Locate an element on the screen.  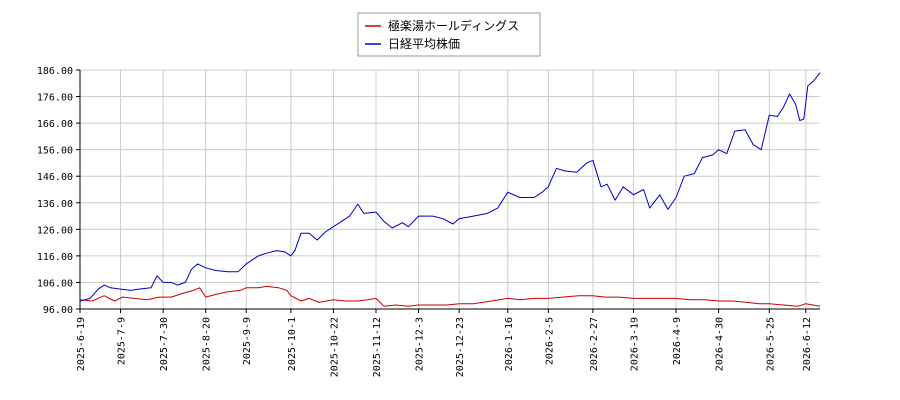
y-tick-label: 146.00 is located at coordinates (55, 177).